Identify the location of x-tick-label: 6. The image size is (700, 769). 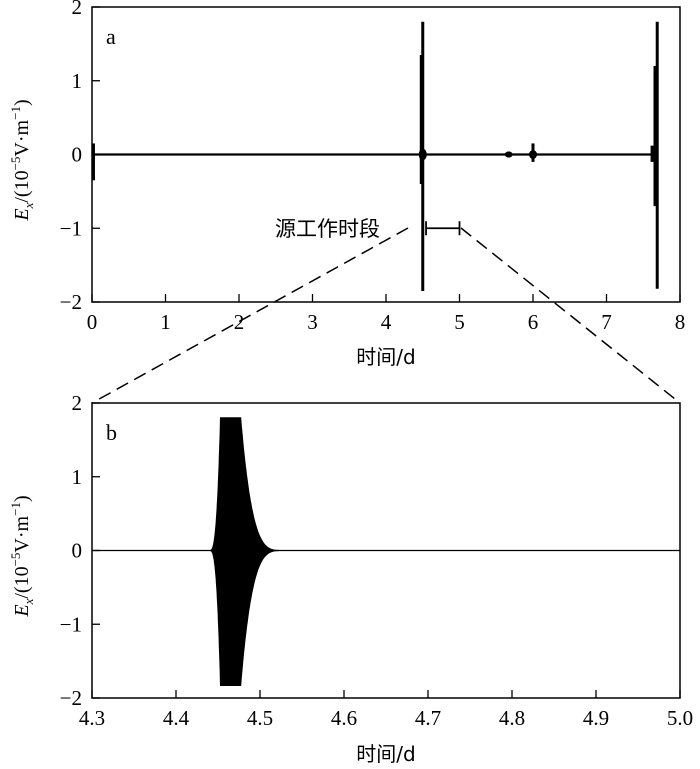
(533, 322).